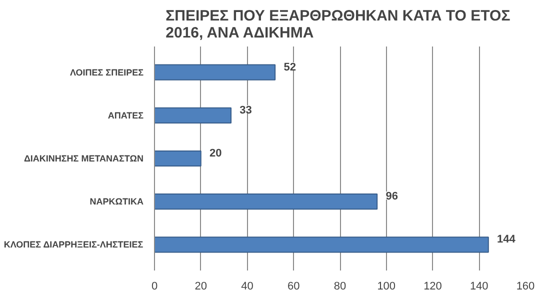 The height and width of the screenshot is (294, 557). What do you see at coordinates (338, 25) in the screenshot?
I see `chart-title: ΣΠΕΙΡΕΣ ΠΟΥ ΕΞΑΡΘΡΩΘΗΚΑΝ ΚΑΤΑ ΤΟ ΕΤΟΣ 2016, ΑΝΑ ΑΔΙΚΗΜΑ` at bounding box center [338, 25].